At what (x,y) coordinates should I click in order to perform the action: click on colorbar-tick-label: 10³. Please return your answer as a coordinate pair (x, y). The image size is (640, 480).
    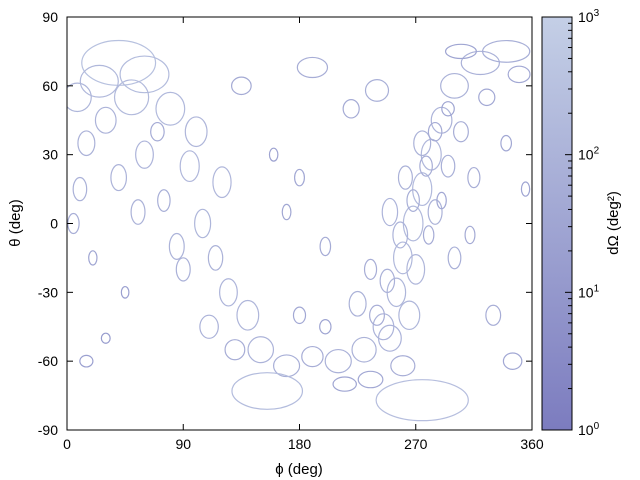
    Looking at the image, I should click on (589, 16).